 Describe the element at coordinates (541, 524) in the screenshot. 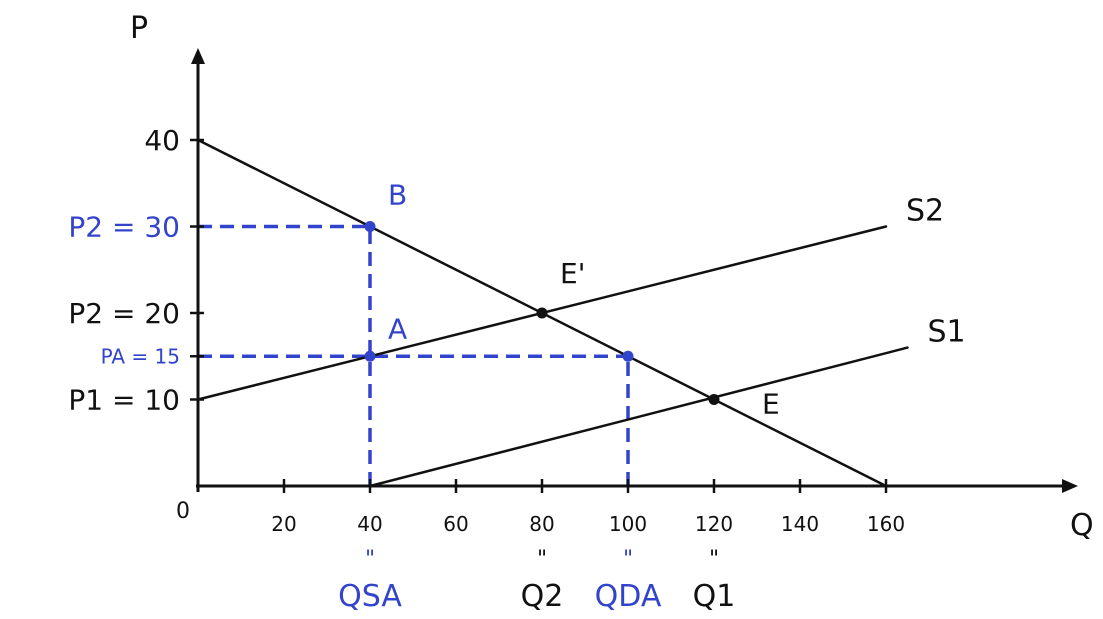

I see `x-tick-label: 80` at that location.